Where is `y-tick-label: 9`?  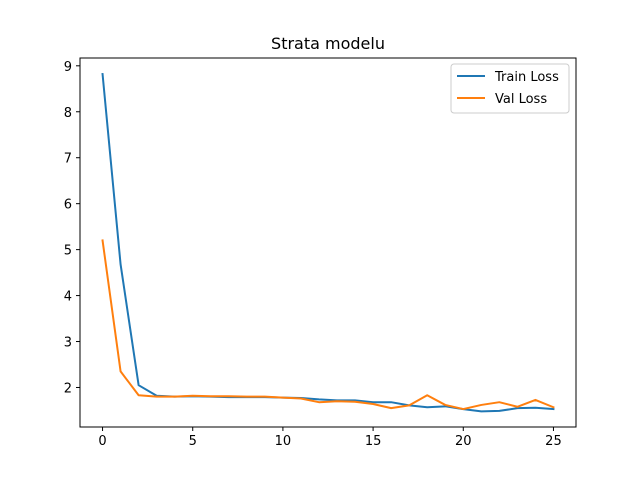
y-tick-label: 9 is located at coordinates (68, 67).